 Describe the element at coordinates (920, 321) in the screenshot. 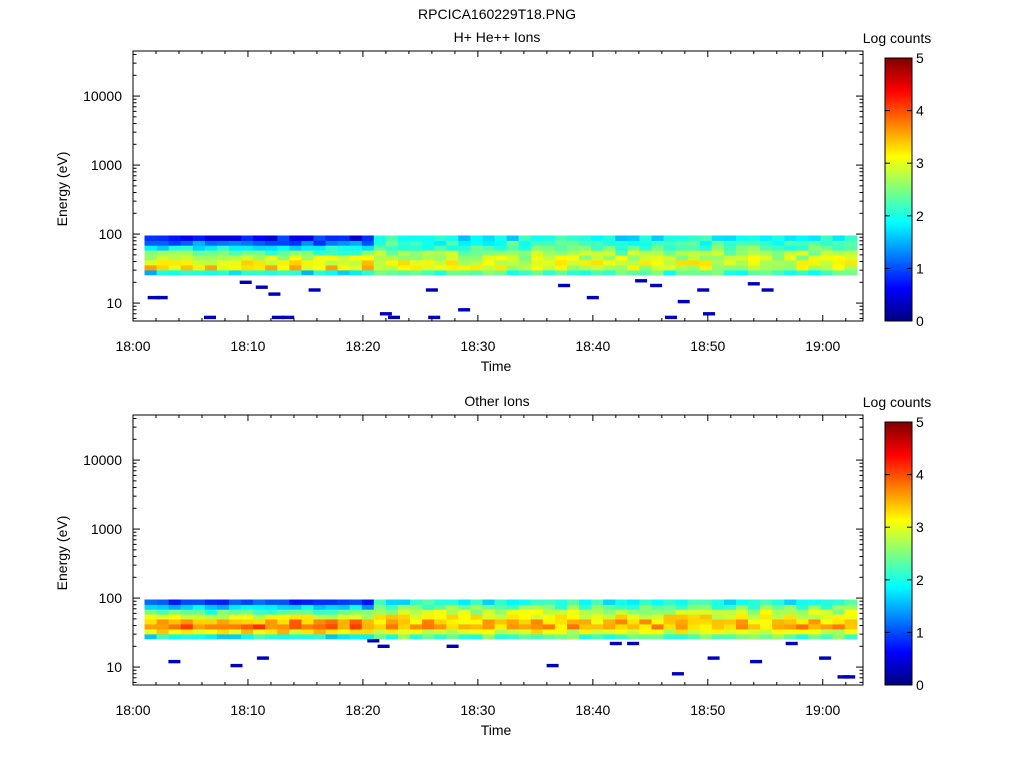

I see `colorbar-tick-label: 0` at that location.